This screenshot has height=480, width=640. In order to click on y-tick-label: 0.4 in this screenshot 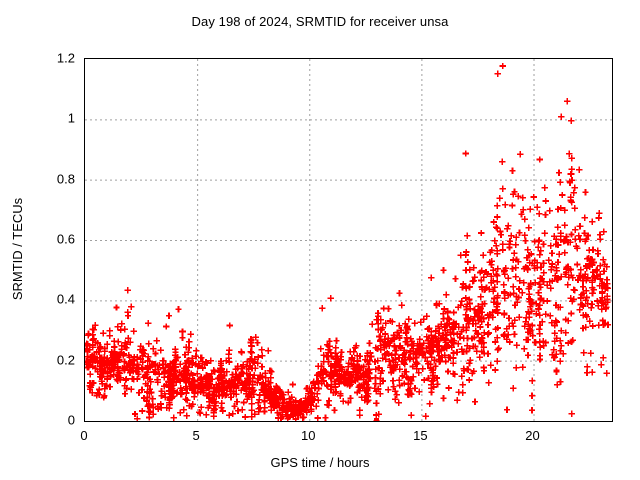, I will do `click(65, 299)`.